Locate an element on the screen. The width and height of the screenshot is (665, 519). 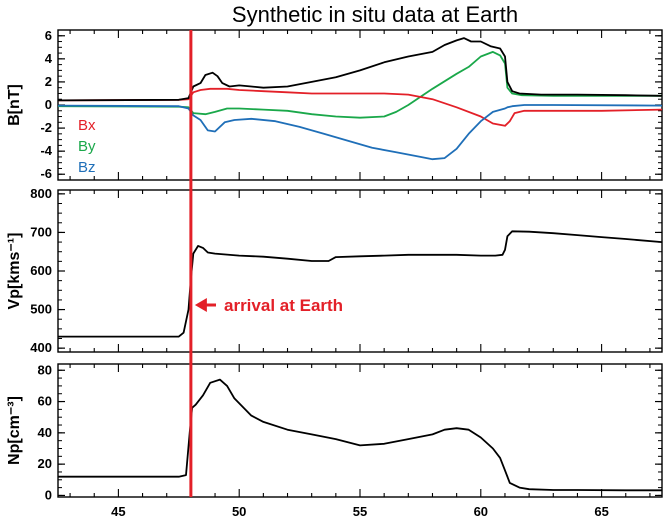
y-tick-label: 800 is located at coordinates (41, 193).